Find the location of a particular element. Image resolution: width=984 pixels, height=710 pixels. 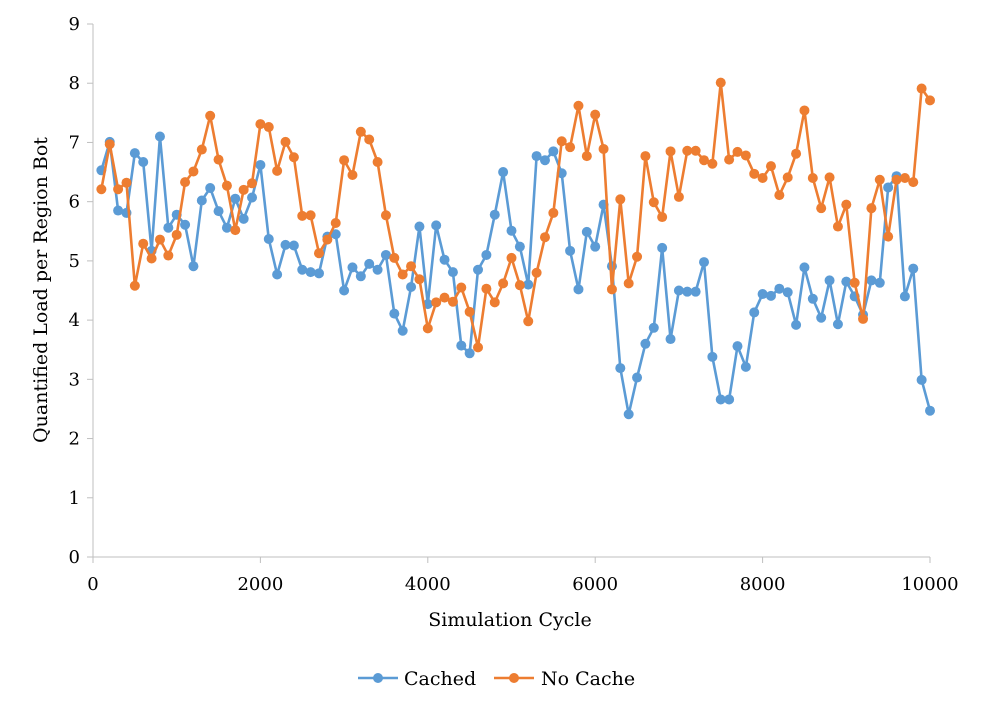

legend: Cached No Cache is located at coordinates (496, 679).